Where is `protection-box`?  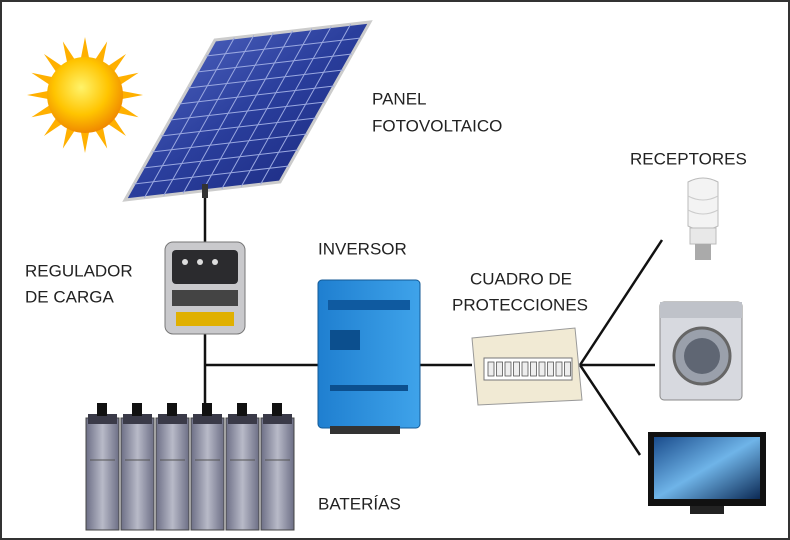 protection-box is located at coordinates (527, 366).